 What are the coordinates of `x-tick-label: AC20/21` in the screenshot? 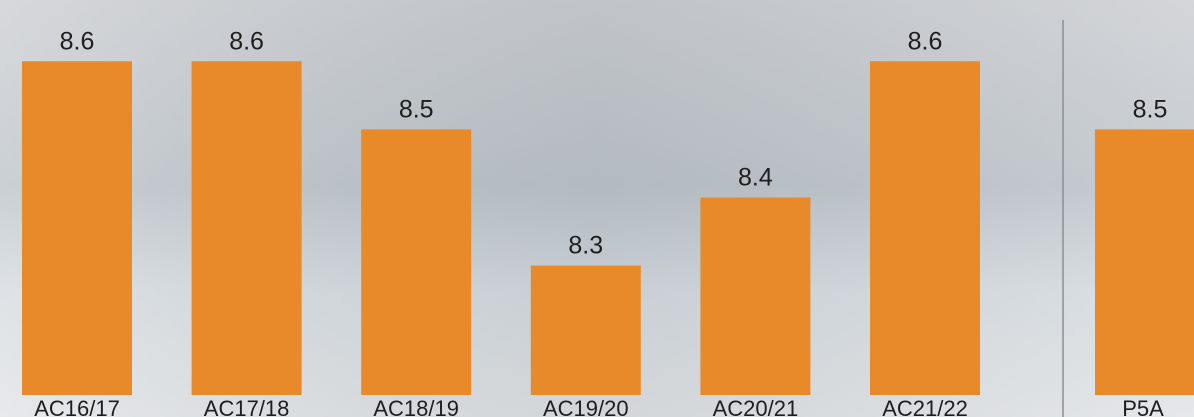 It's located at (756, 406).